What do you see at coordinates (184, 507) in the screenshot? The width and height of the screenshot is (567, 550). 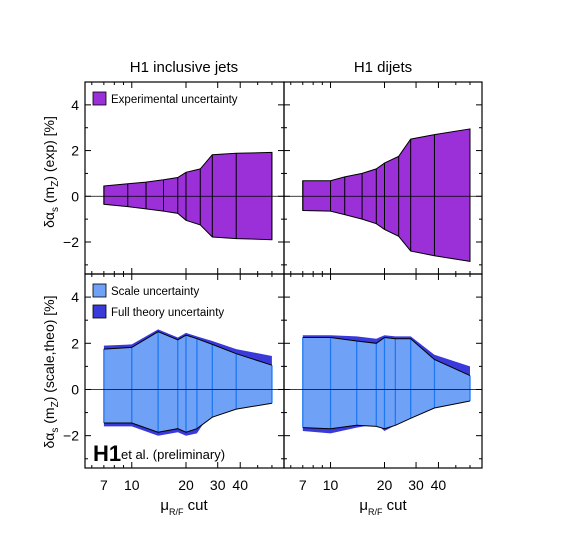 I see `xlabel-left: μR/F cut` at bounding box center [184, 507].